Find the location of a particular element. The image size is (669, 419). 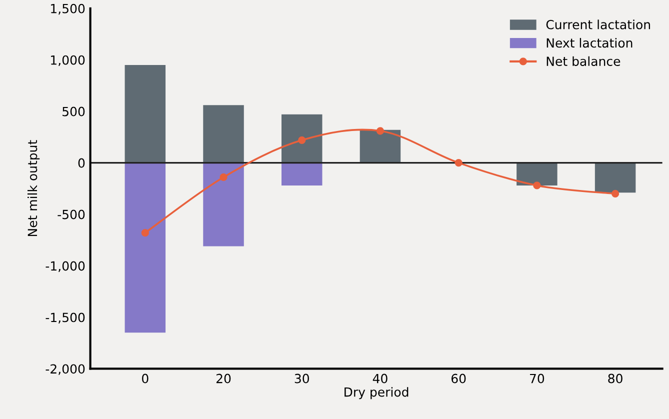

y-tick-label: 0 is located at coordinates (81, 163).